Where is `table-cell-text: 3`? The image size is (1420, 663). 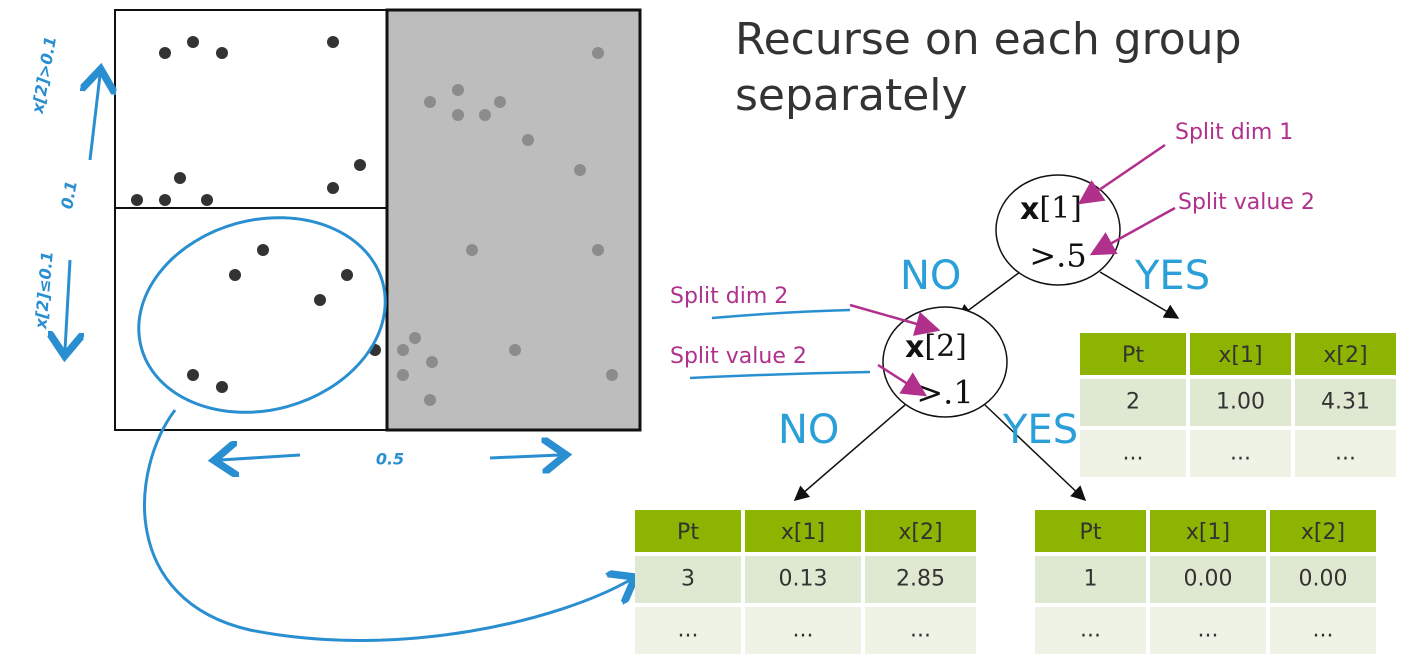 table-cell-text: 3 is located at coordinates (688, 579).